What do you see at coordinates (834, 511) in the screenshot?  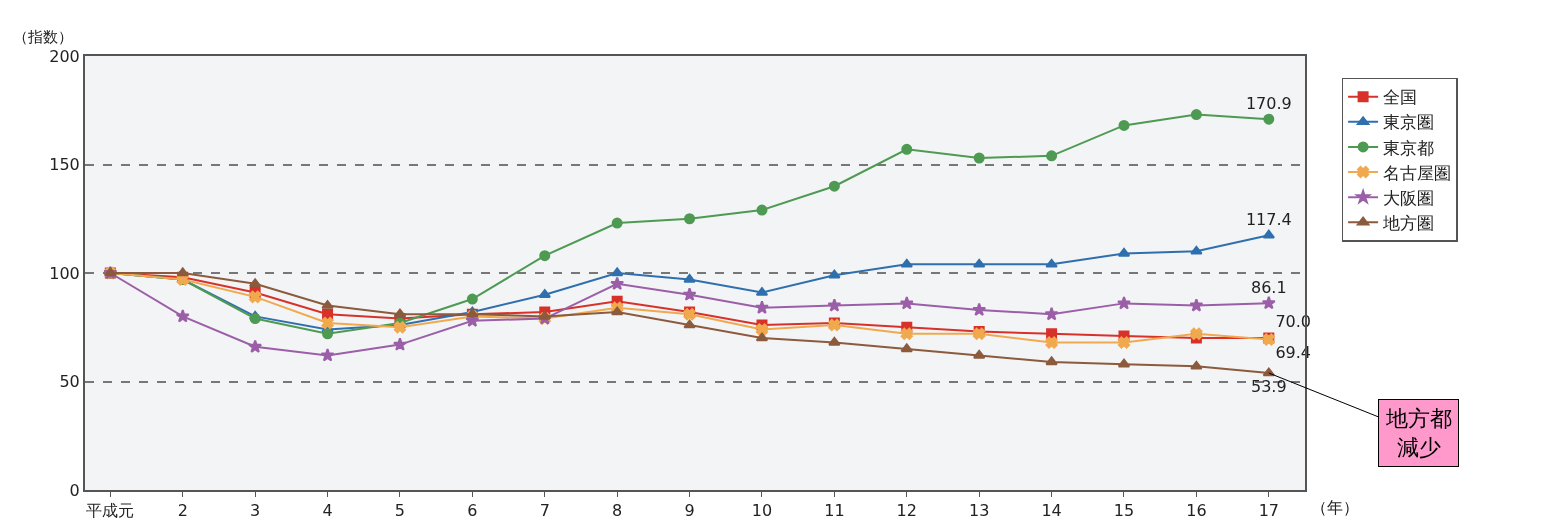 I see `x-tick-label: 11` at bounding box center [834, 511].